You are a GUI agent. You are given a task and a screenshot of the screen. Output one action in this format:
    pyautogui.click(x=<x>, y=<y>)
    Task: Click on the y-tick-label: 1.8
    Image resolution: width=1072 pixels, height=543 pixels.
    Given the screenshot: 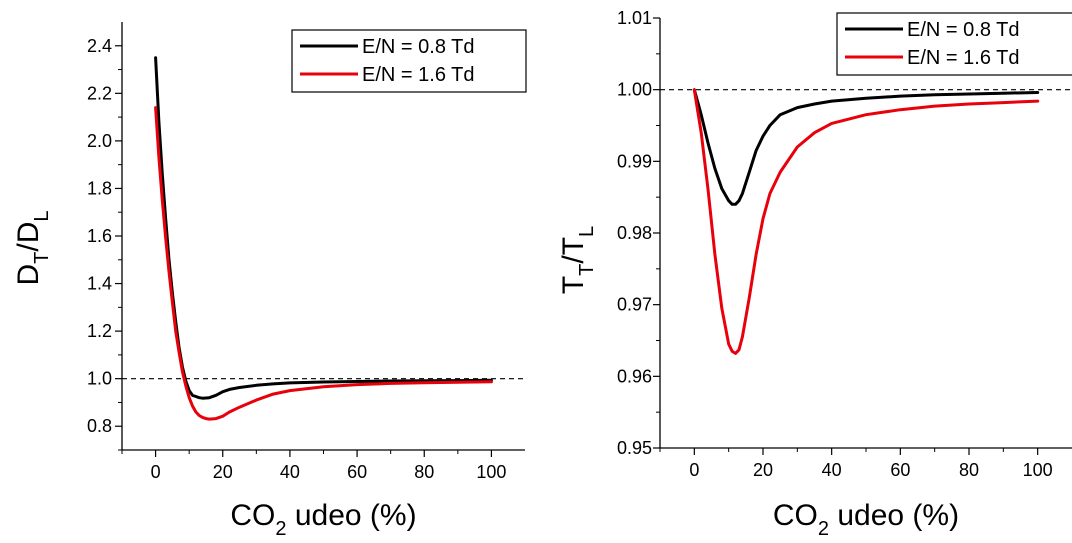 What is the action you would take?
    pyautogui.click(x=99, y=188)
    